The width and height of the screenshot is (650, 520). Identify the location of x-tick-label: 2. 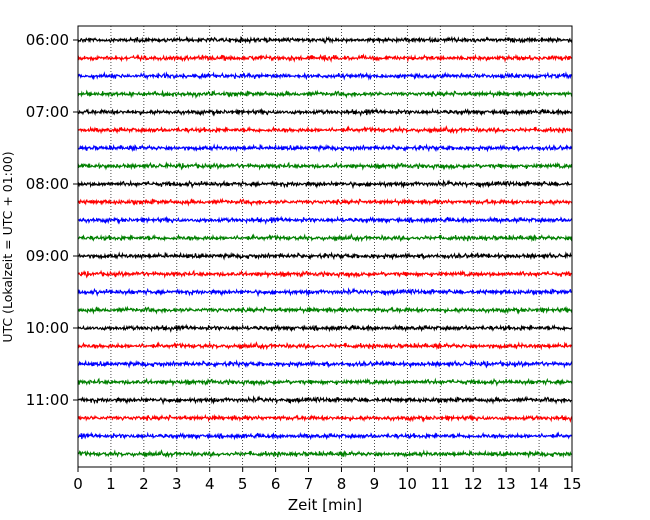
(144, 484).